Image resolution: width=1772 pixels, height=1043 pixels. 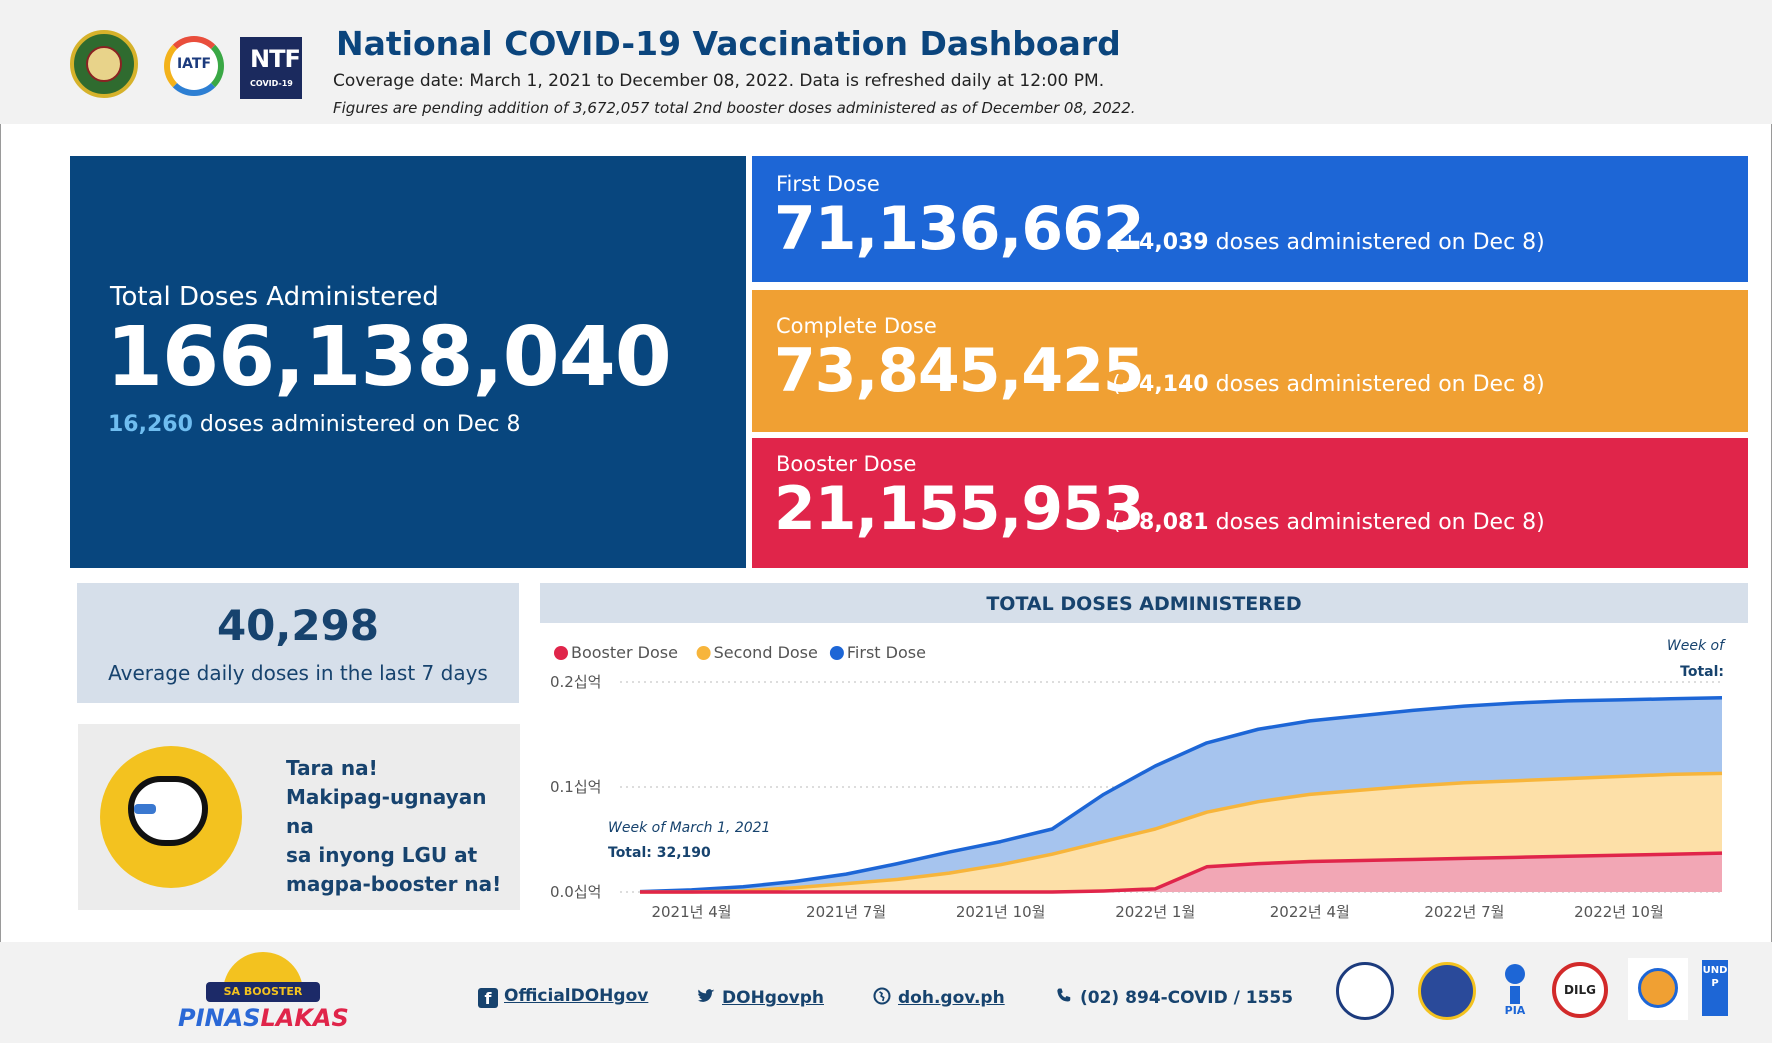 I want to click on annotation-start-week: Week of March 1, 2021, so click(x=689, y=828).